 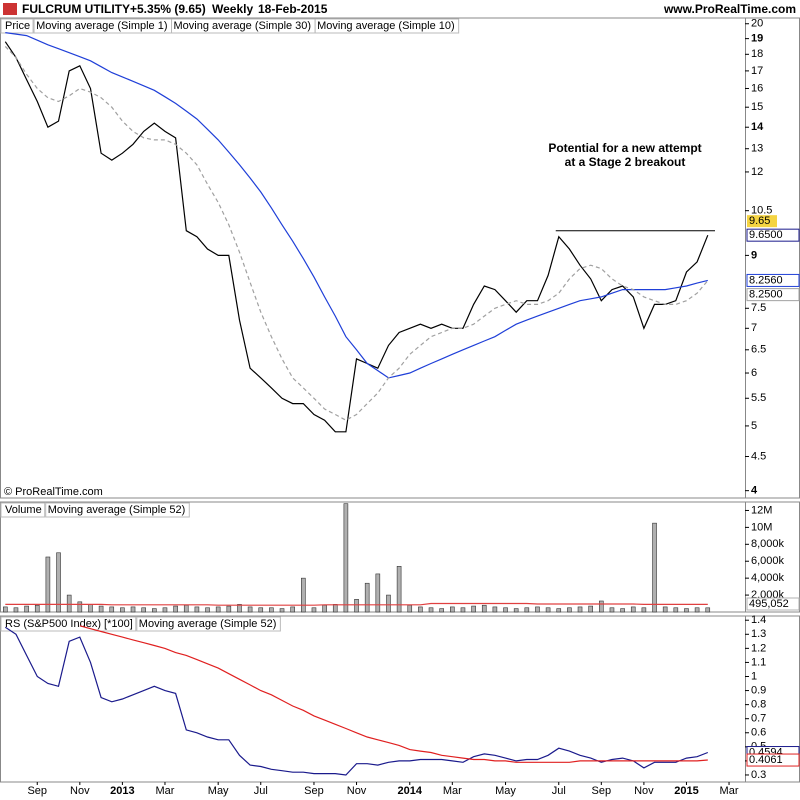 What do you see at coordinates (754, 328) in the screenshot?
I see `y-tick-label: 7` at bounding box center [754, 328].